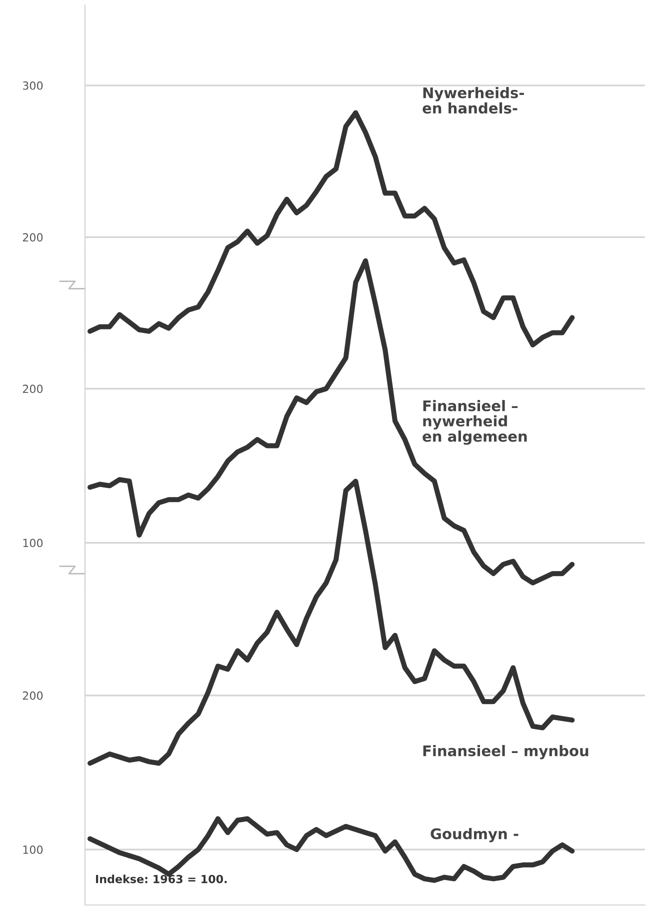 Image resolution: width=648 pixels, height=922 pixels. I want to click on series-label: Goudmyn -, so click(474, 835).